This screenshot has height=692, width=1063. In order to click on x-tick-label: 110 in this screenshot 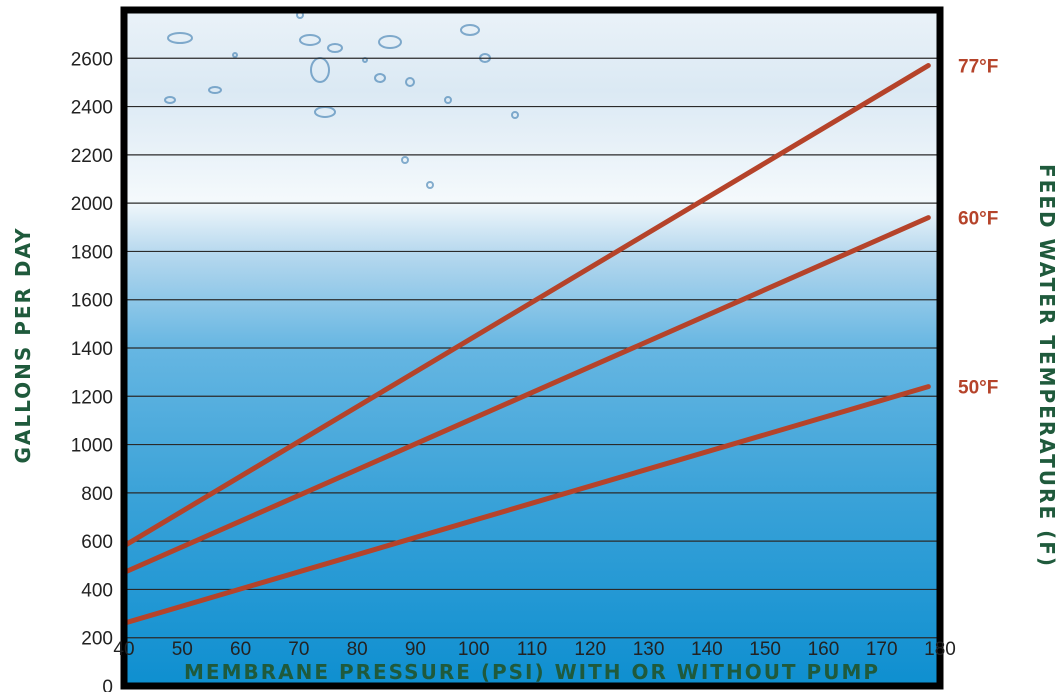, I will do `click(532, 649)`.